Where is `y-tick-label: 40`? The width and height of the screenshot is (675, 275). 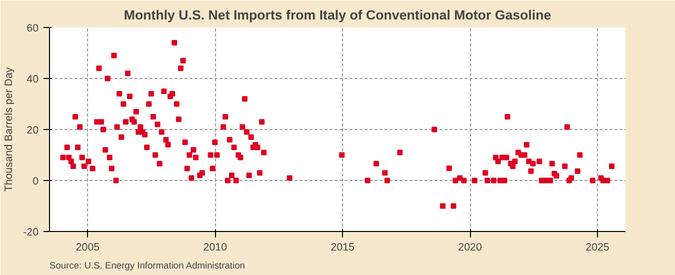
y-tick-label: 40 is located at coordinates (32, 80).